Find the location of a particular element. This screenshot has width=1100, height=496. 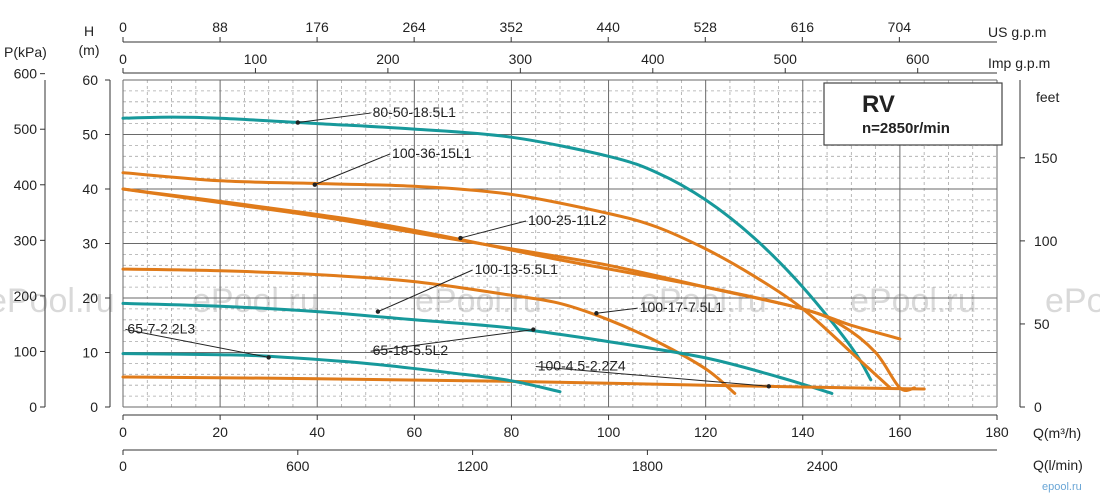

y-axis-kpa-tick-label: 300 is located at coordinates (26, 240).